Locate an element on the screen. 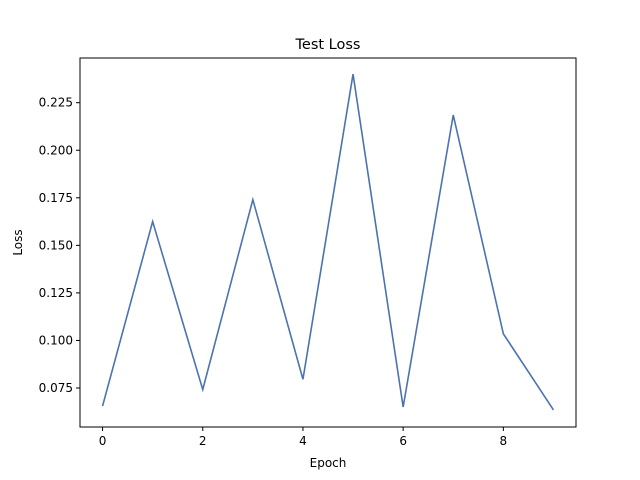 The image size is (640, 480). y-tick-label: 0.150 is located at coordinates (56, 245).